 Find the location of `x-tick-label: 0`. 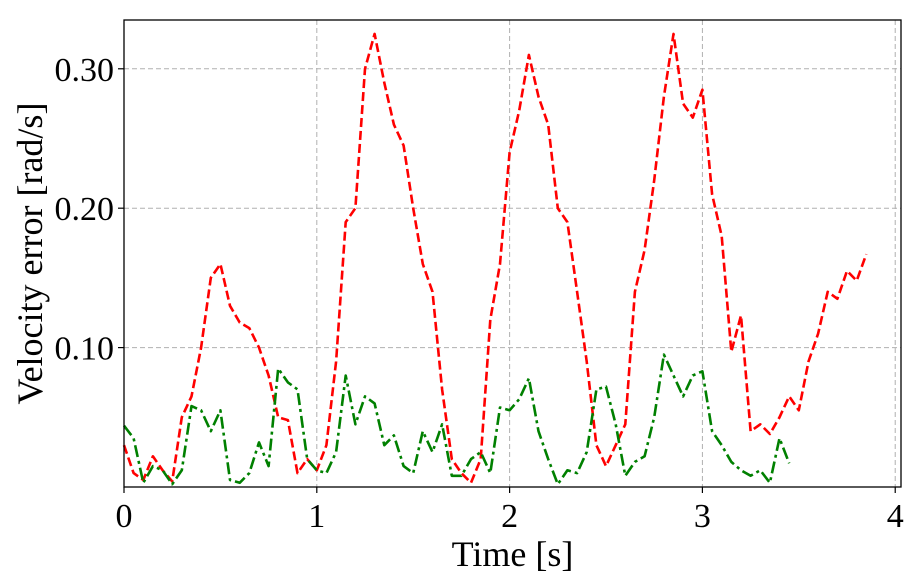

x-tick-label: 0 is located at coordinates (124, 516).